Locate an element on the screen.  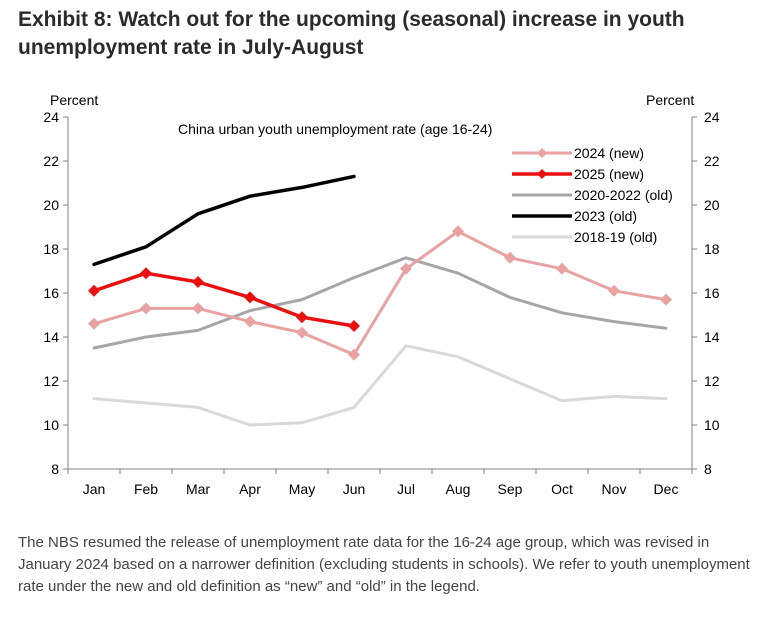
x-tick-label: Feb is located at coordinates (146, 489).